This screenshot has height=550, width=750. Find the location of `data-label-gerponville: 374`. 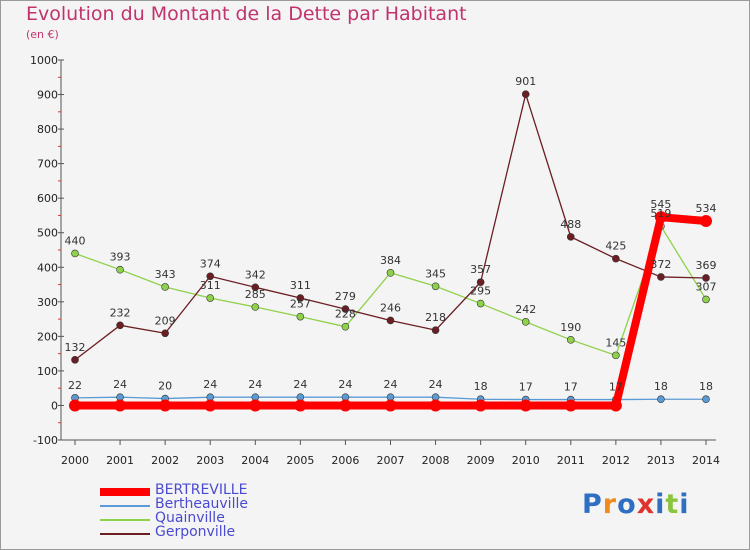

data-label-gerponville: 374 is located at coordinates (210, 263).